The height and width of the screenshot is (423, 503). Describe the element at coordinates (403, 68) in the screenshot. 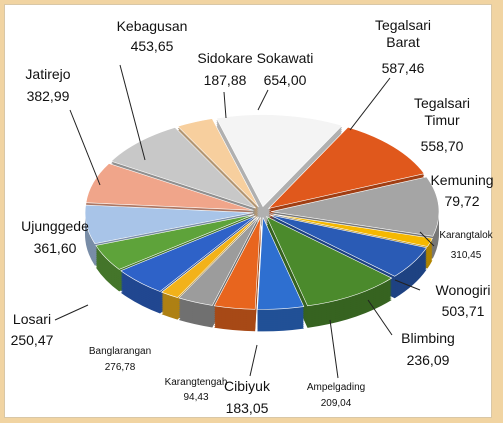

I see `value-label: 587,46` at that location.